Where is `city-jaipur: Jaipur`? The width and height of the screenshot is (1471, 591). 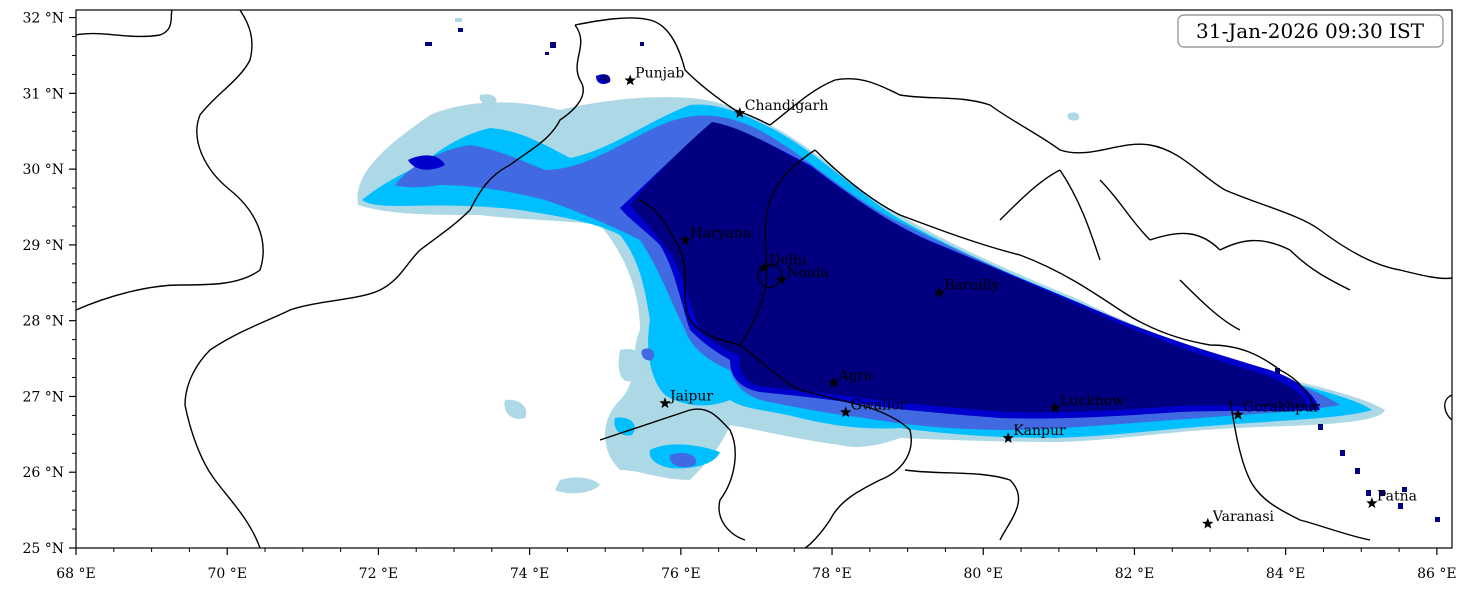
city-jaipur: Jaipur is located at coordinates (686, 398).